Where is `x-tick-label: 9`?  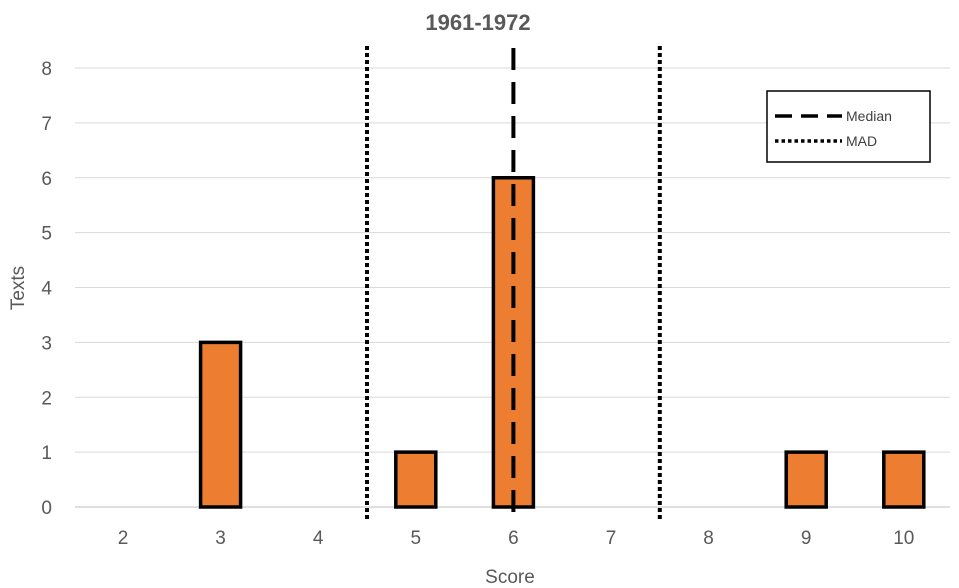
x-tick-label: 9 is located at coordinates (806, 538).